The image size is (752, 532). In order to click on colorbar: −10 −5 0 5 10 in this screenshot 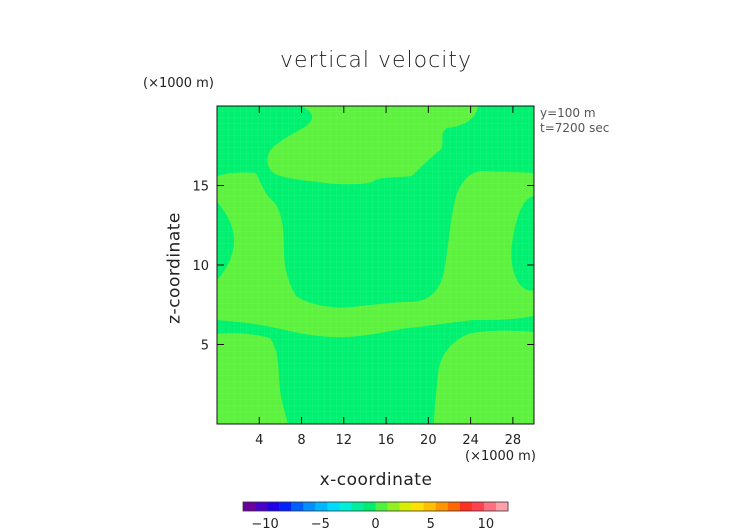, I will do `click(375, 516)`.